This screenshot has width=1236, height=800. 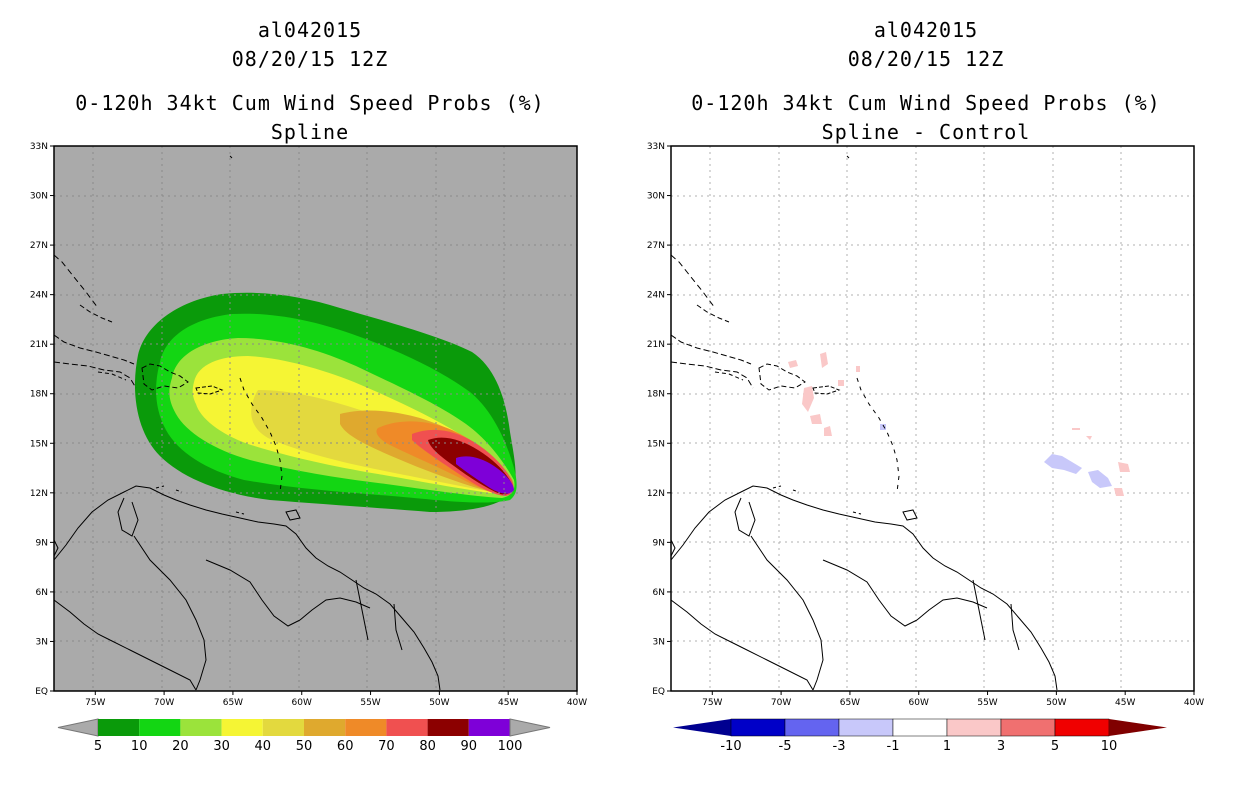 I want to click on right-colorbar-label: -5, so click(x=785, y=746).